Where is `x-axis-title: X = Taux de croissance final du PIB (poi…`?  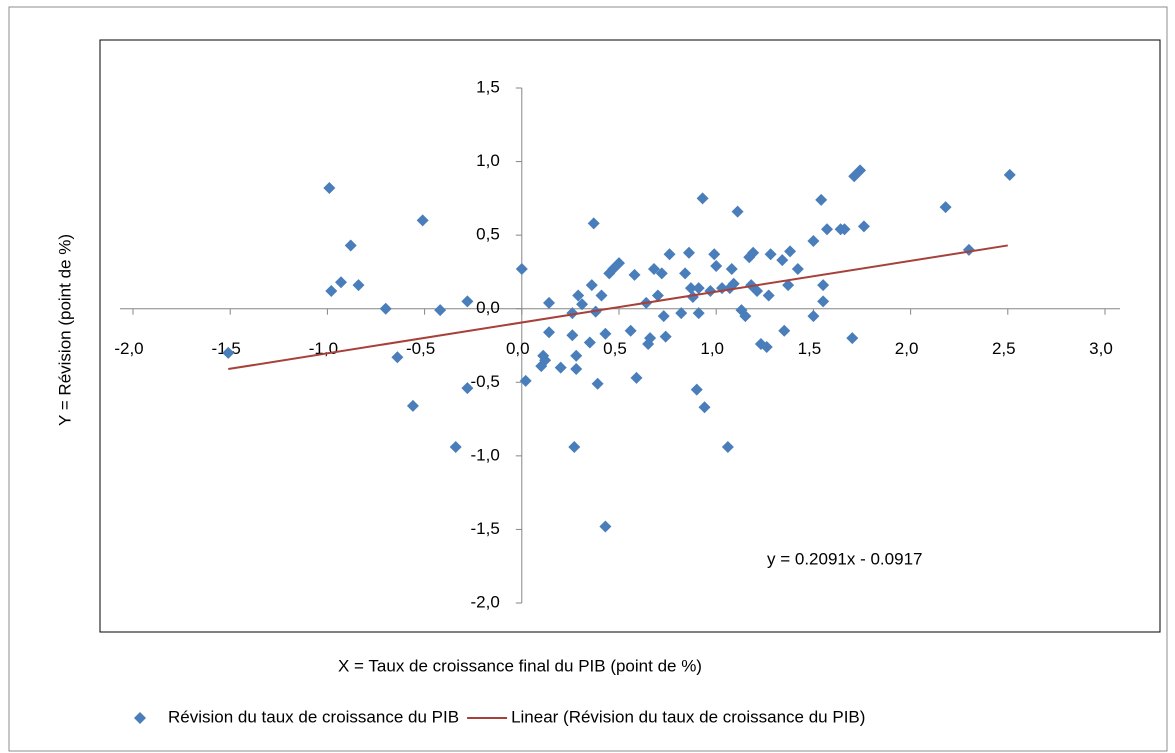
x-axis-title: X = Taux de croissance final du PIB (poi… is located at coordinates (520, 665).